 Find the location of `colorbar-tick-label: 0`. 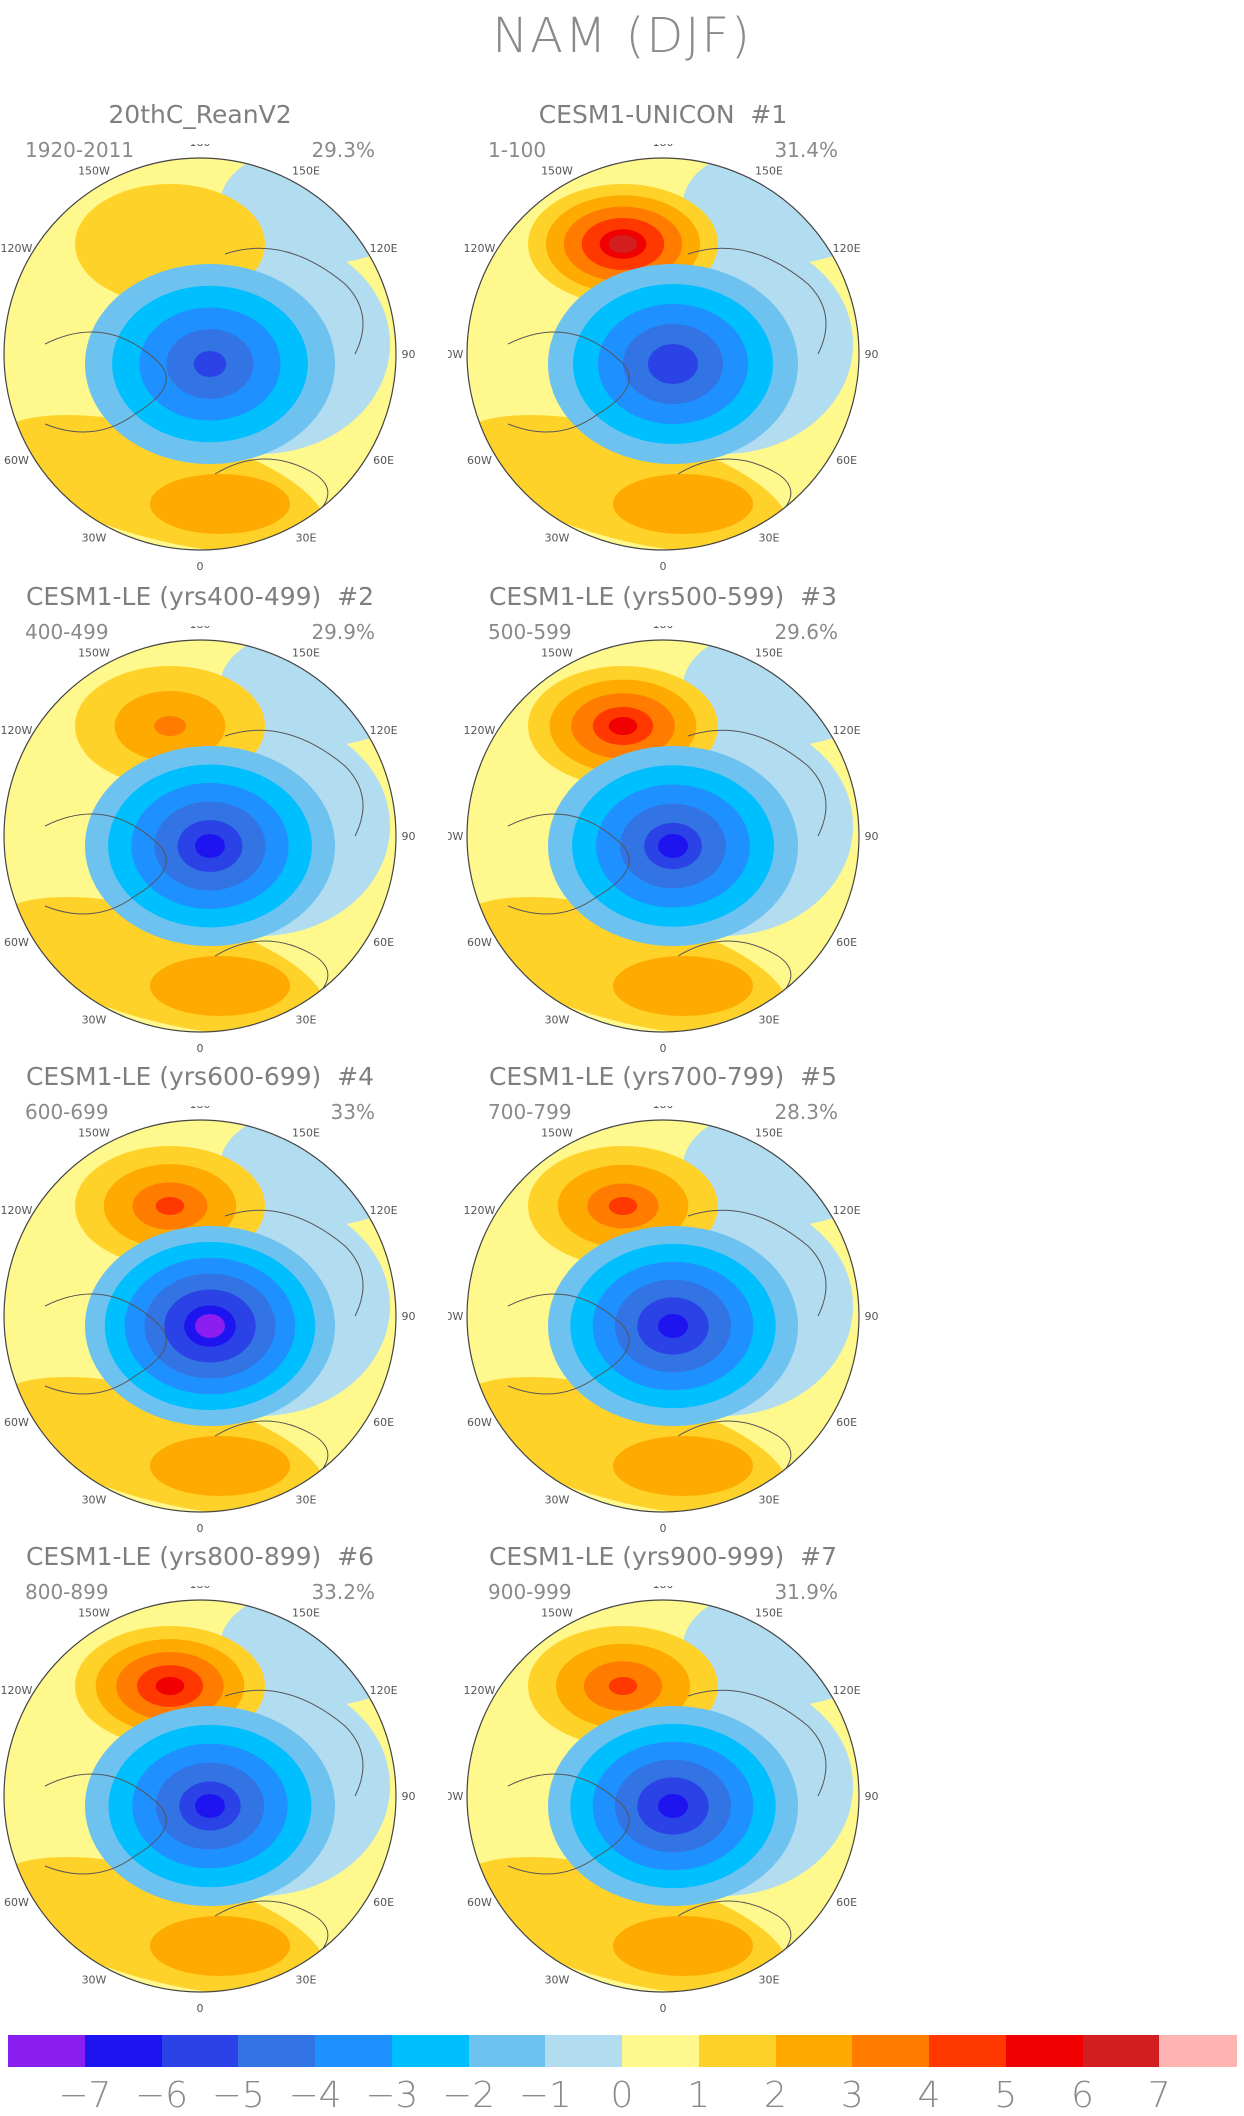

colorbar-tick-label: 0 is located at coordinates (622, 2095).